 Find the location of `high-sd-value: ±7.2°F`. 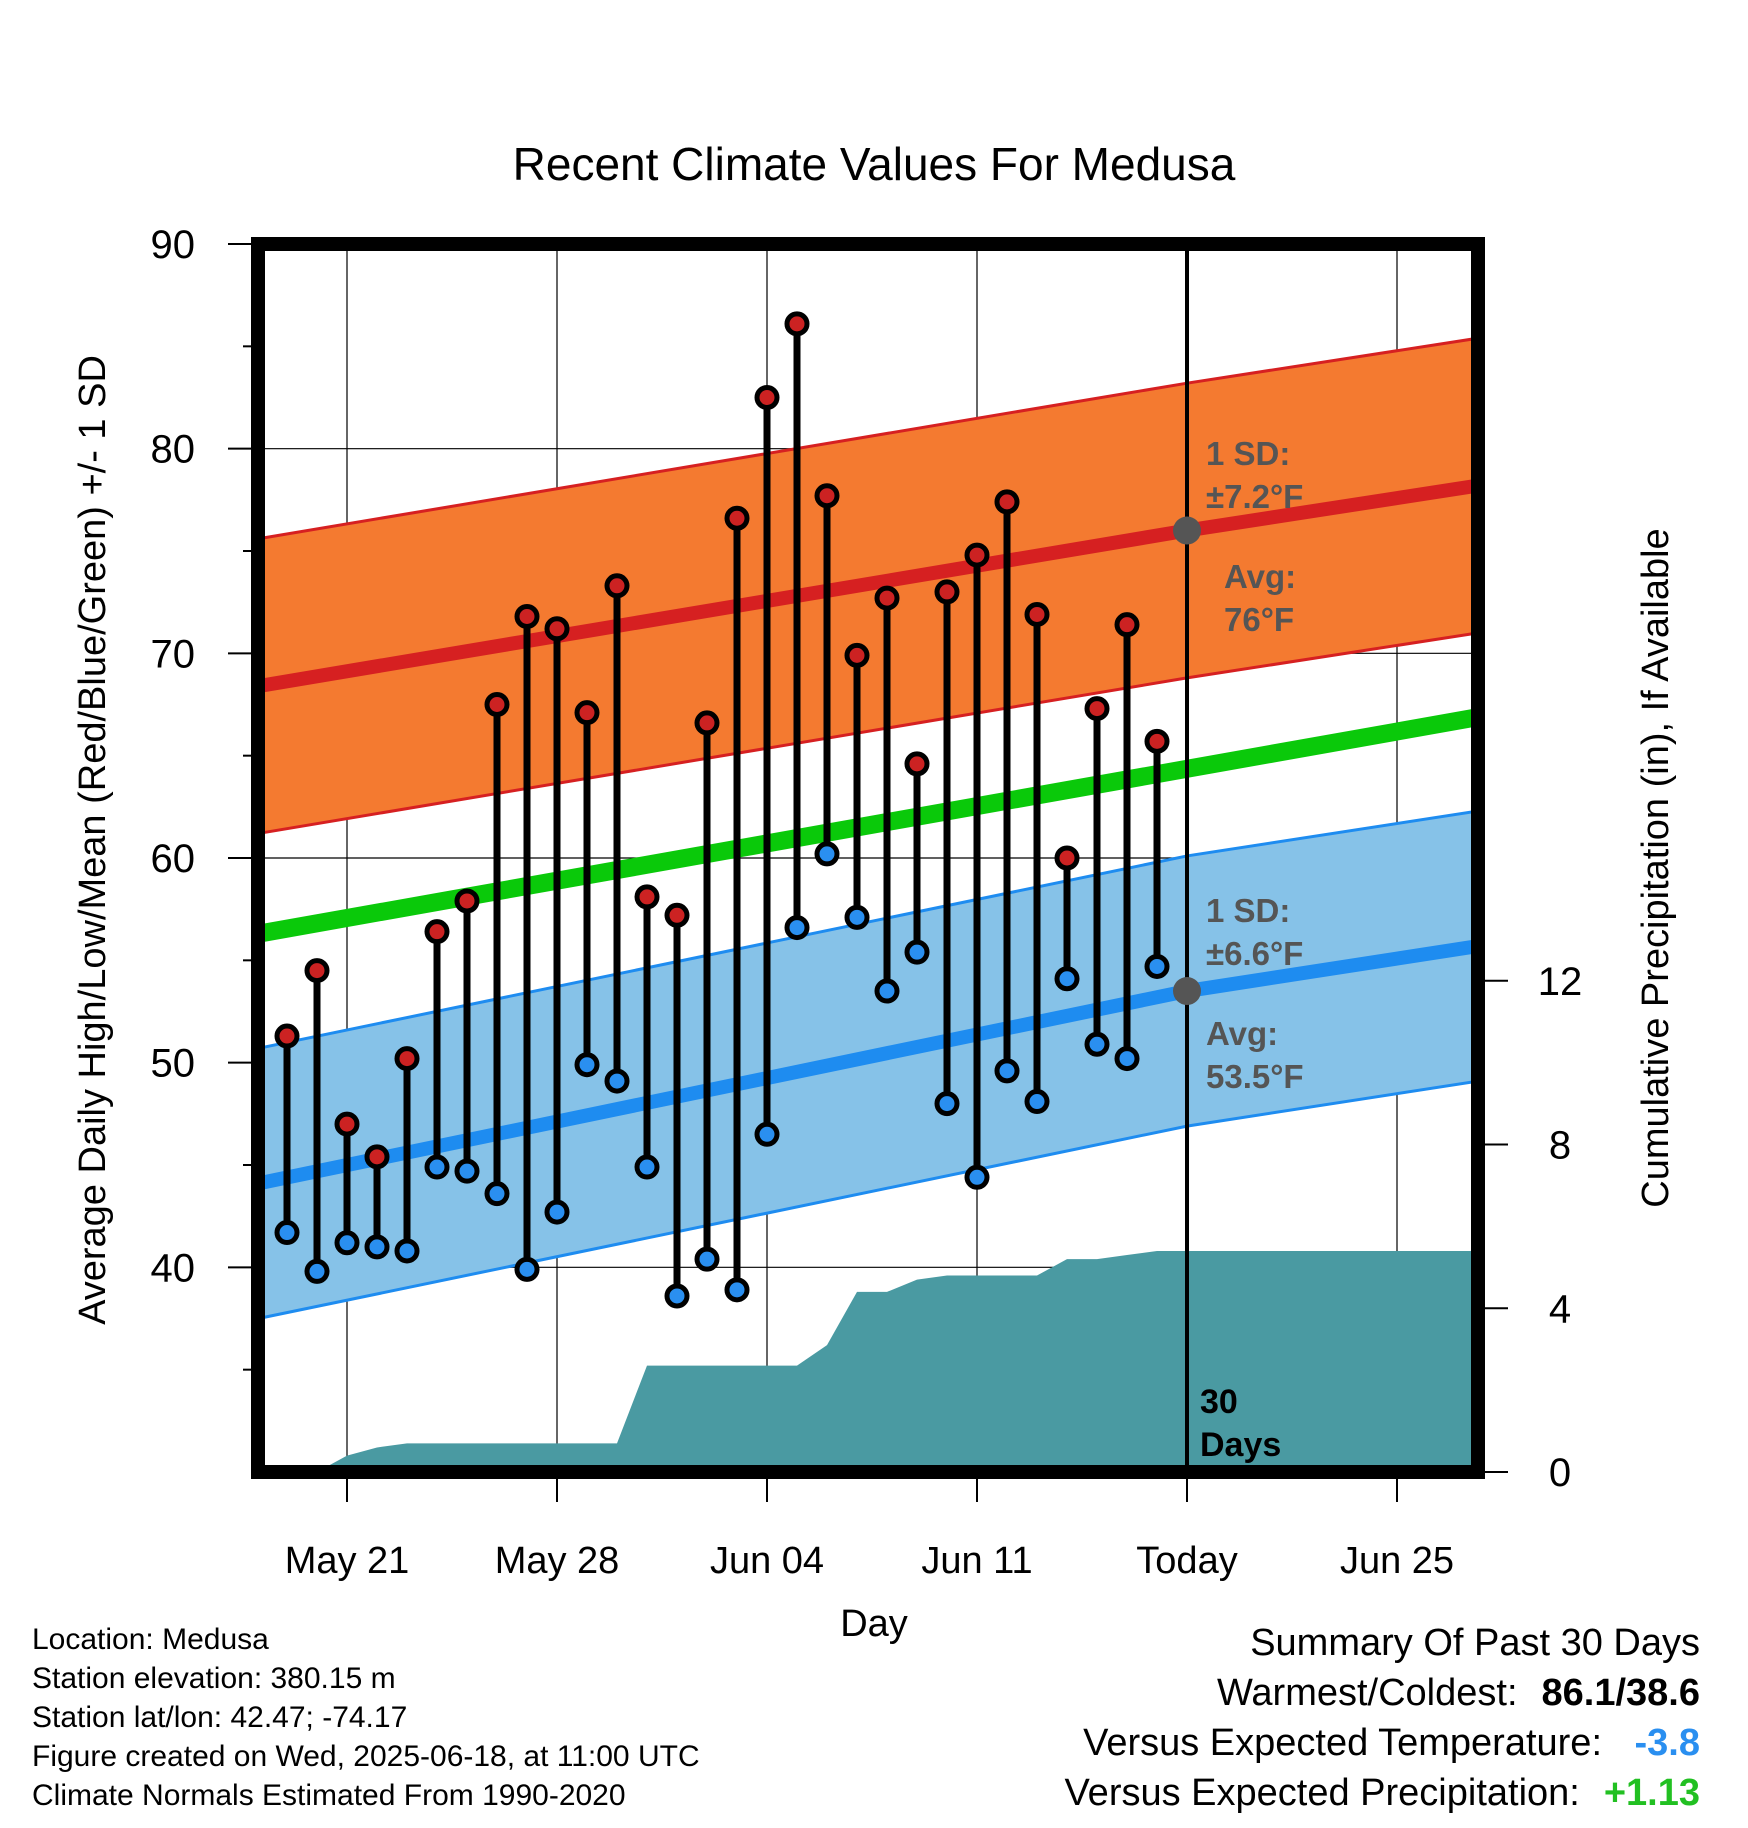

high-sd-value: ±7.2°F is located at coordinates (1254, 496).